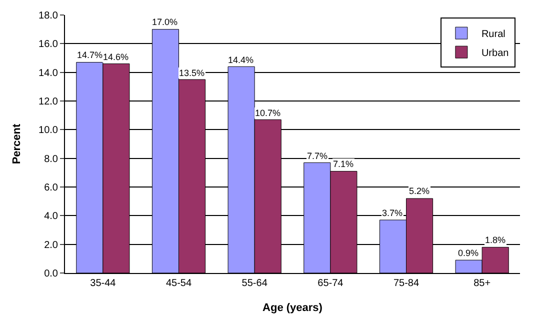 The image size is (535, 323). What do you see at coordinates (406, 283) in the screenshot?
I see `x-tick-label: 75-84` at bounding box center [406, 283].